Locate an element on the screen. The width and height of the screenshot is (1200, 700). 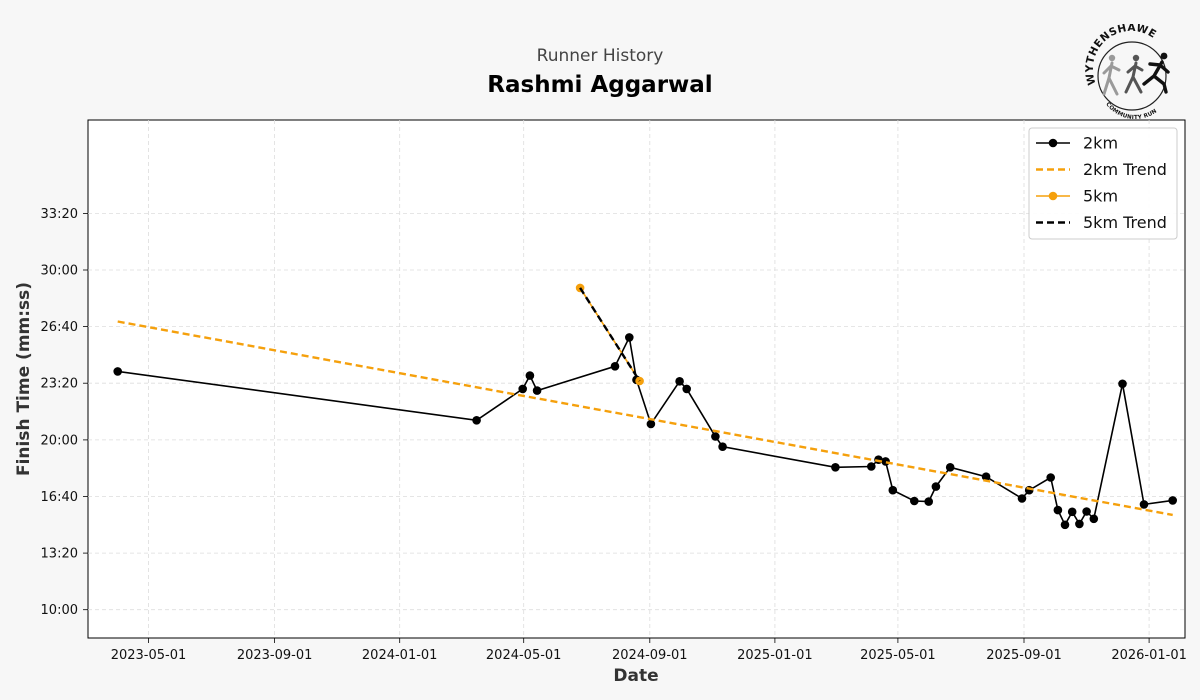
y-tick-label: 20:00 is located at coordinates (59, 440).